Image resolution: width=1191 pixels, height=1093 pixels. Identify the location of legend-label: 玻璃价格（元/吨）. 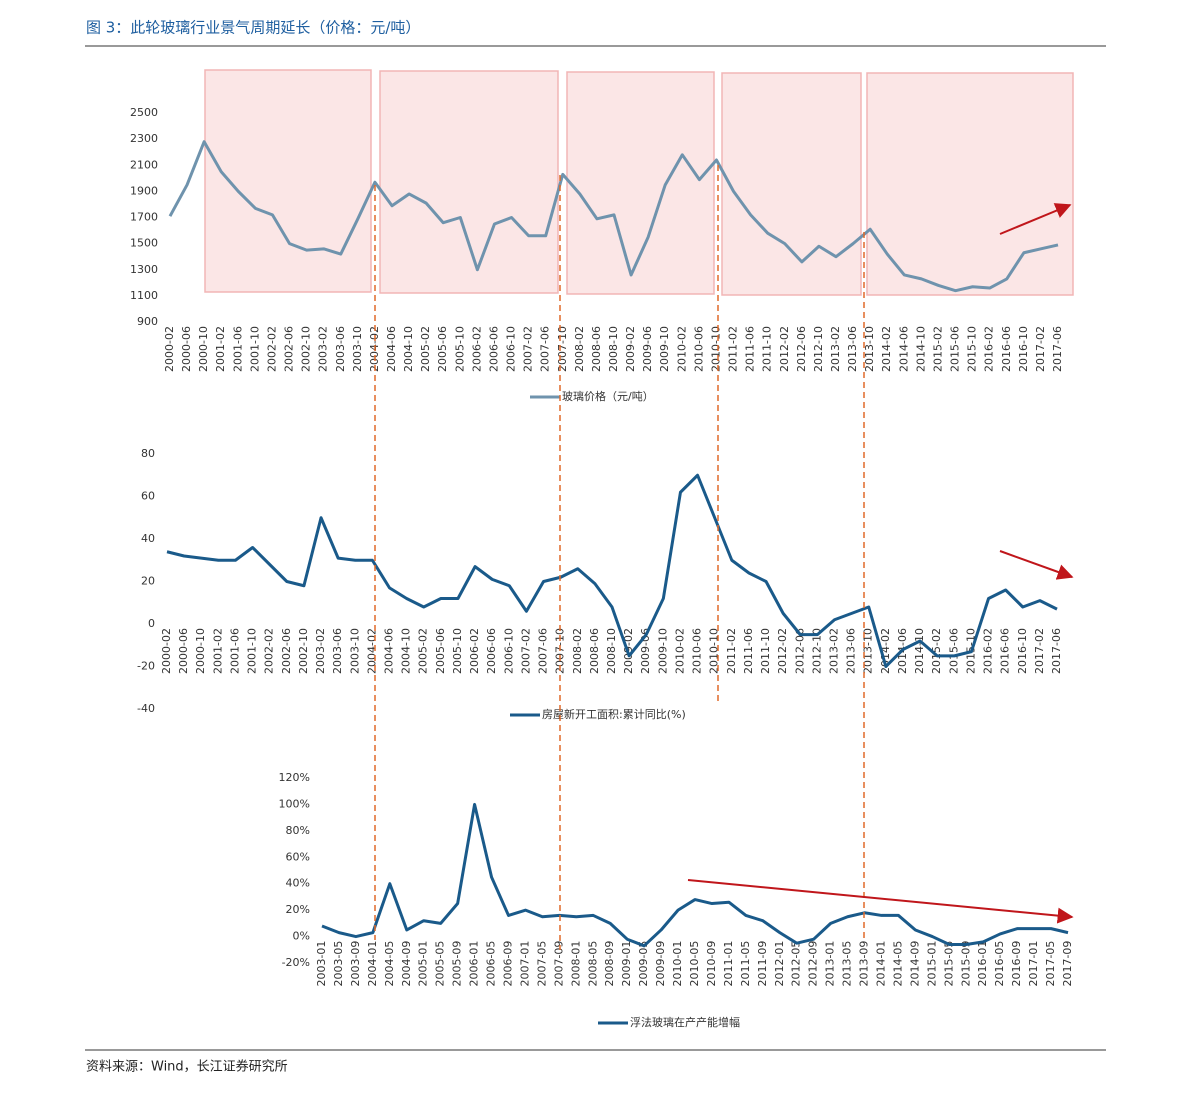
(608, 396).